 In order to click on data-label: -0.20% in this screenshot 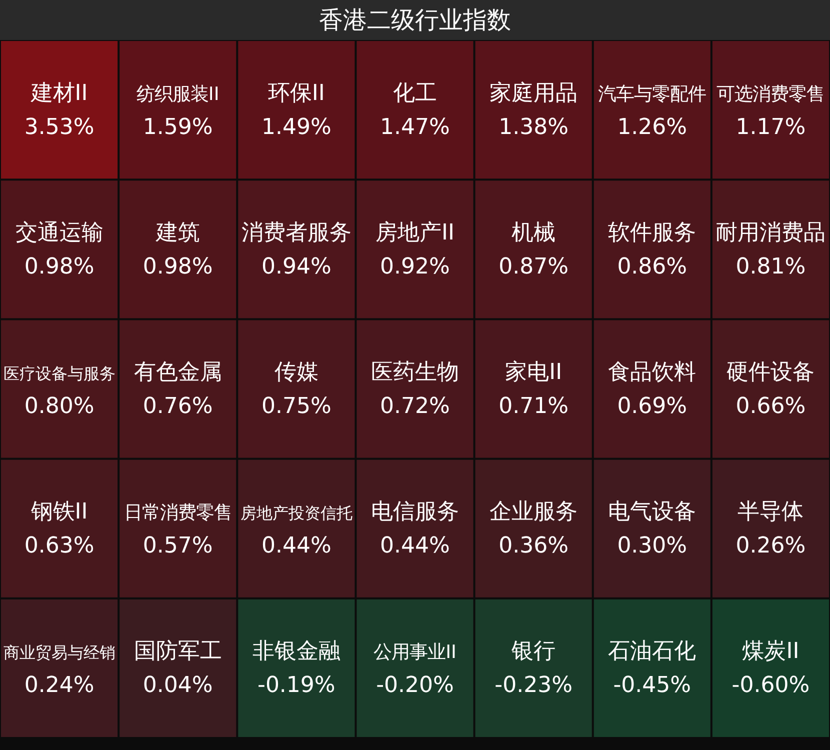, I will do `click(415, 685)`.